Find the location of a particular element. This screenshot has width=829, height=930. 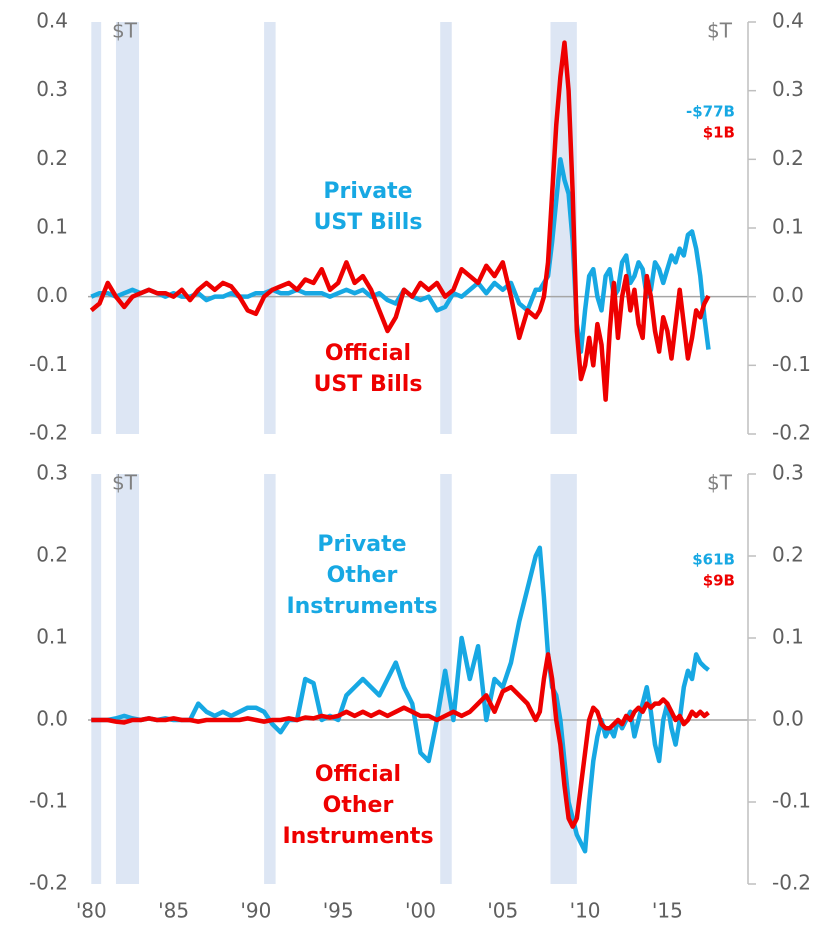

y-tick-label: 0.4 is located at coordinates (52, 21).